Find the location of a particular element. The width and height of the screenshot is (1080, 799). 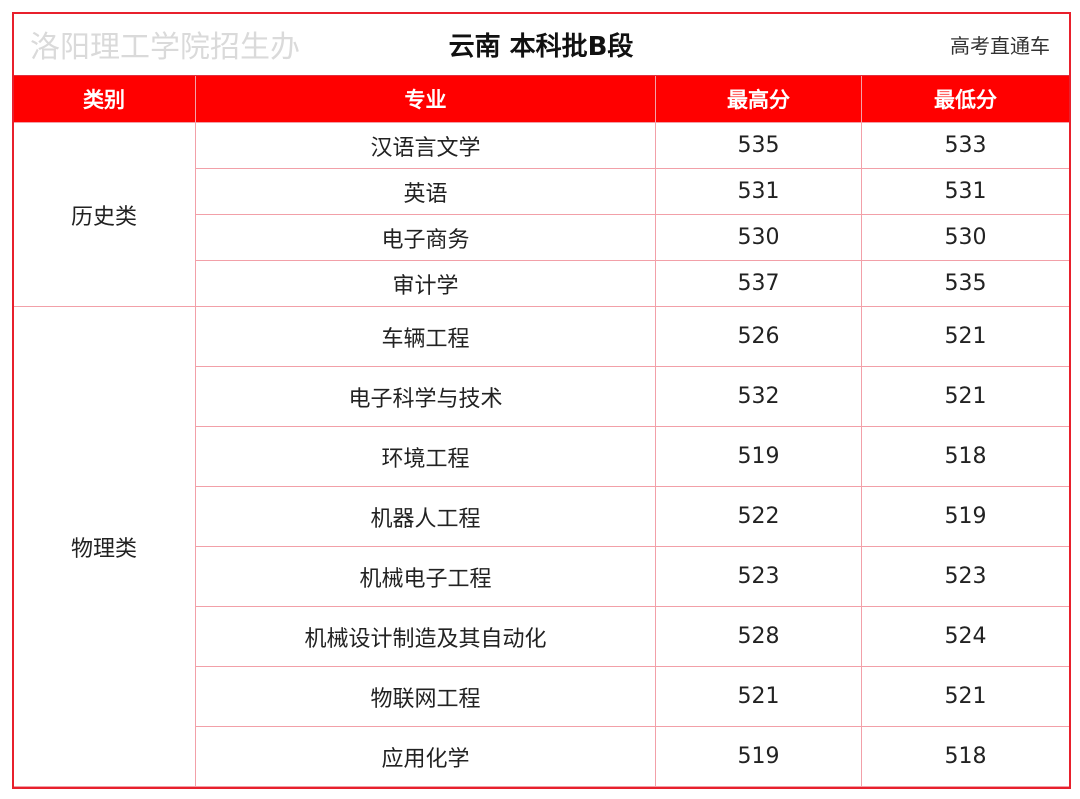

min-score-cell: 530 is located at coordinates (965, 237).